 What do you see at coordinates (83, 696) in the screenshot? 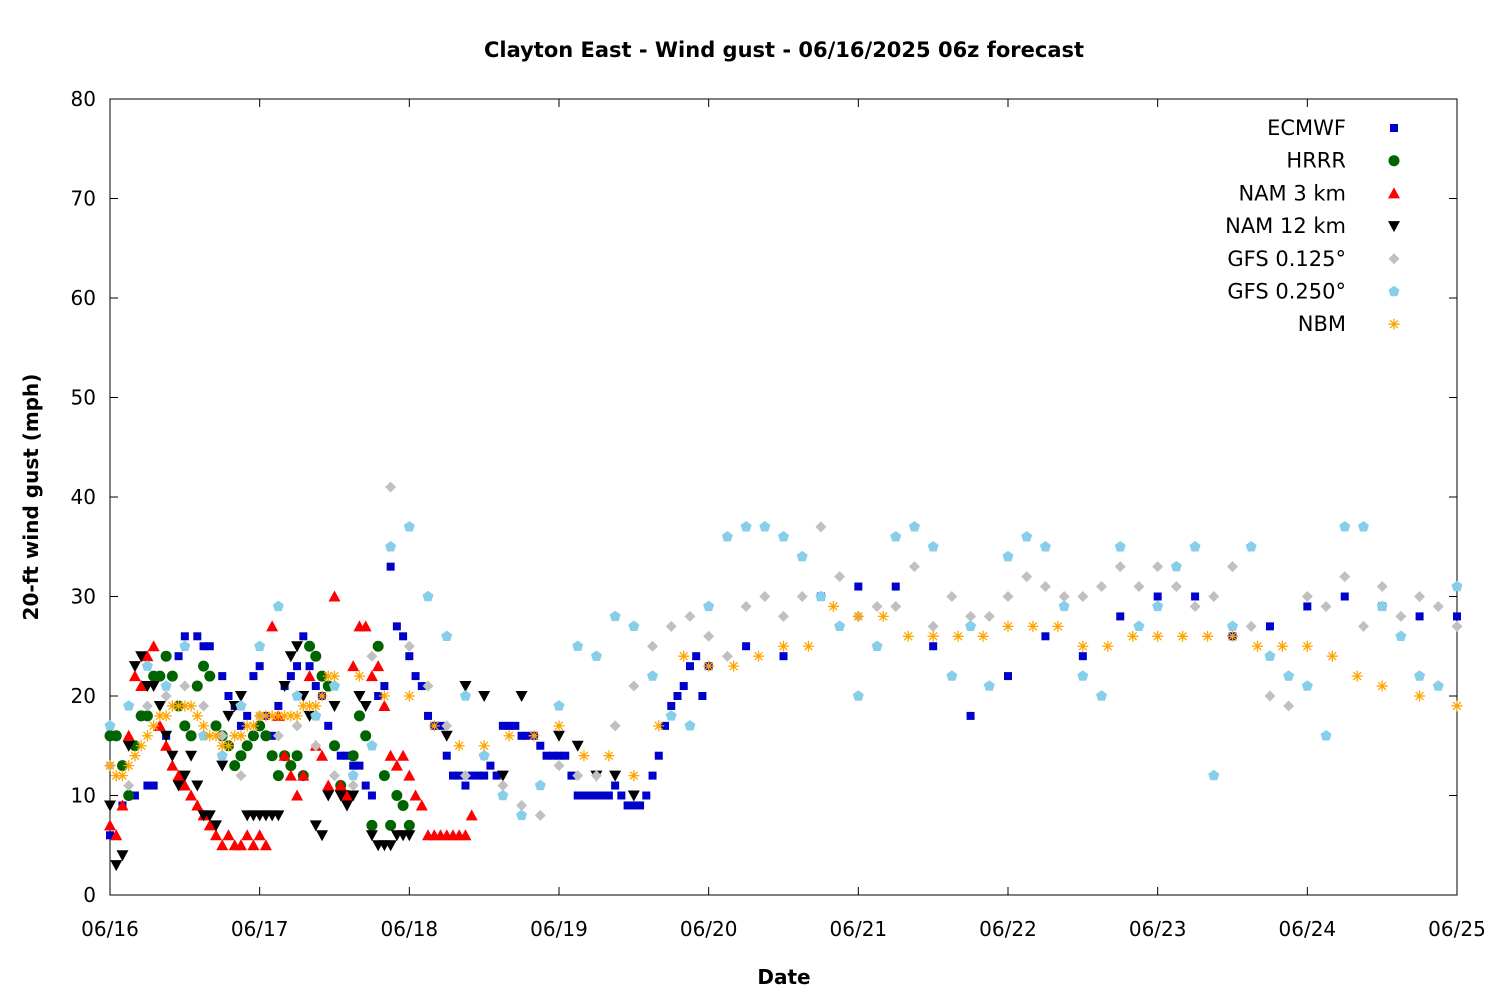
I see `y-tick-label: 20` at bounding box center [83, 696].